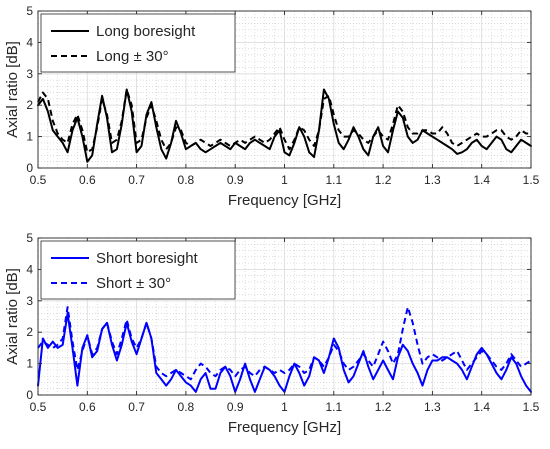 This screenshot has height=449, width=550. Describe the element at coordinates (133, 283) in the screenshot. I see `legend-label-2: Short ± 30°` at that location.